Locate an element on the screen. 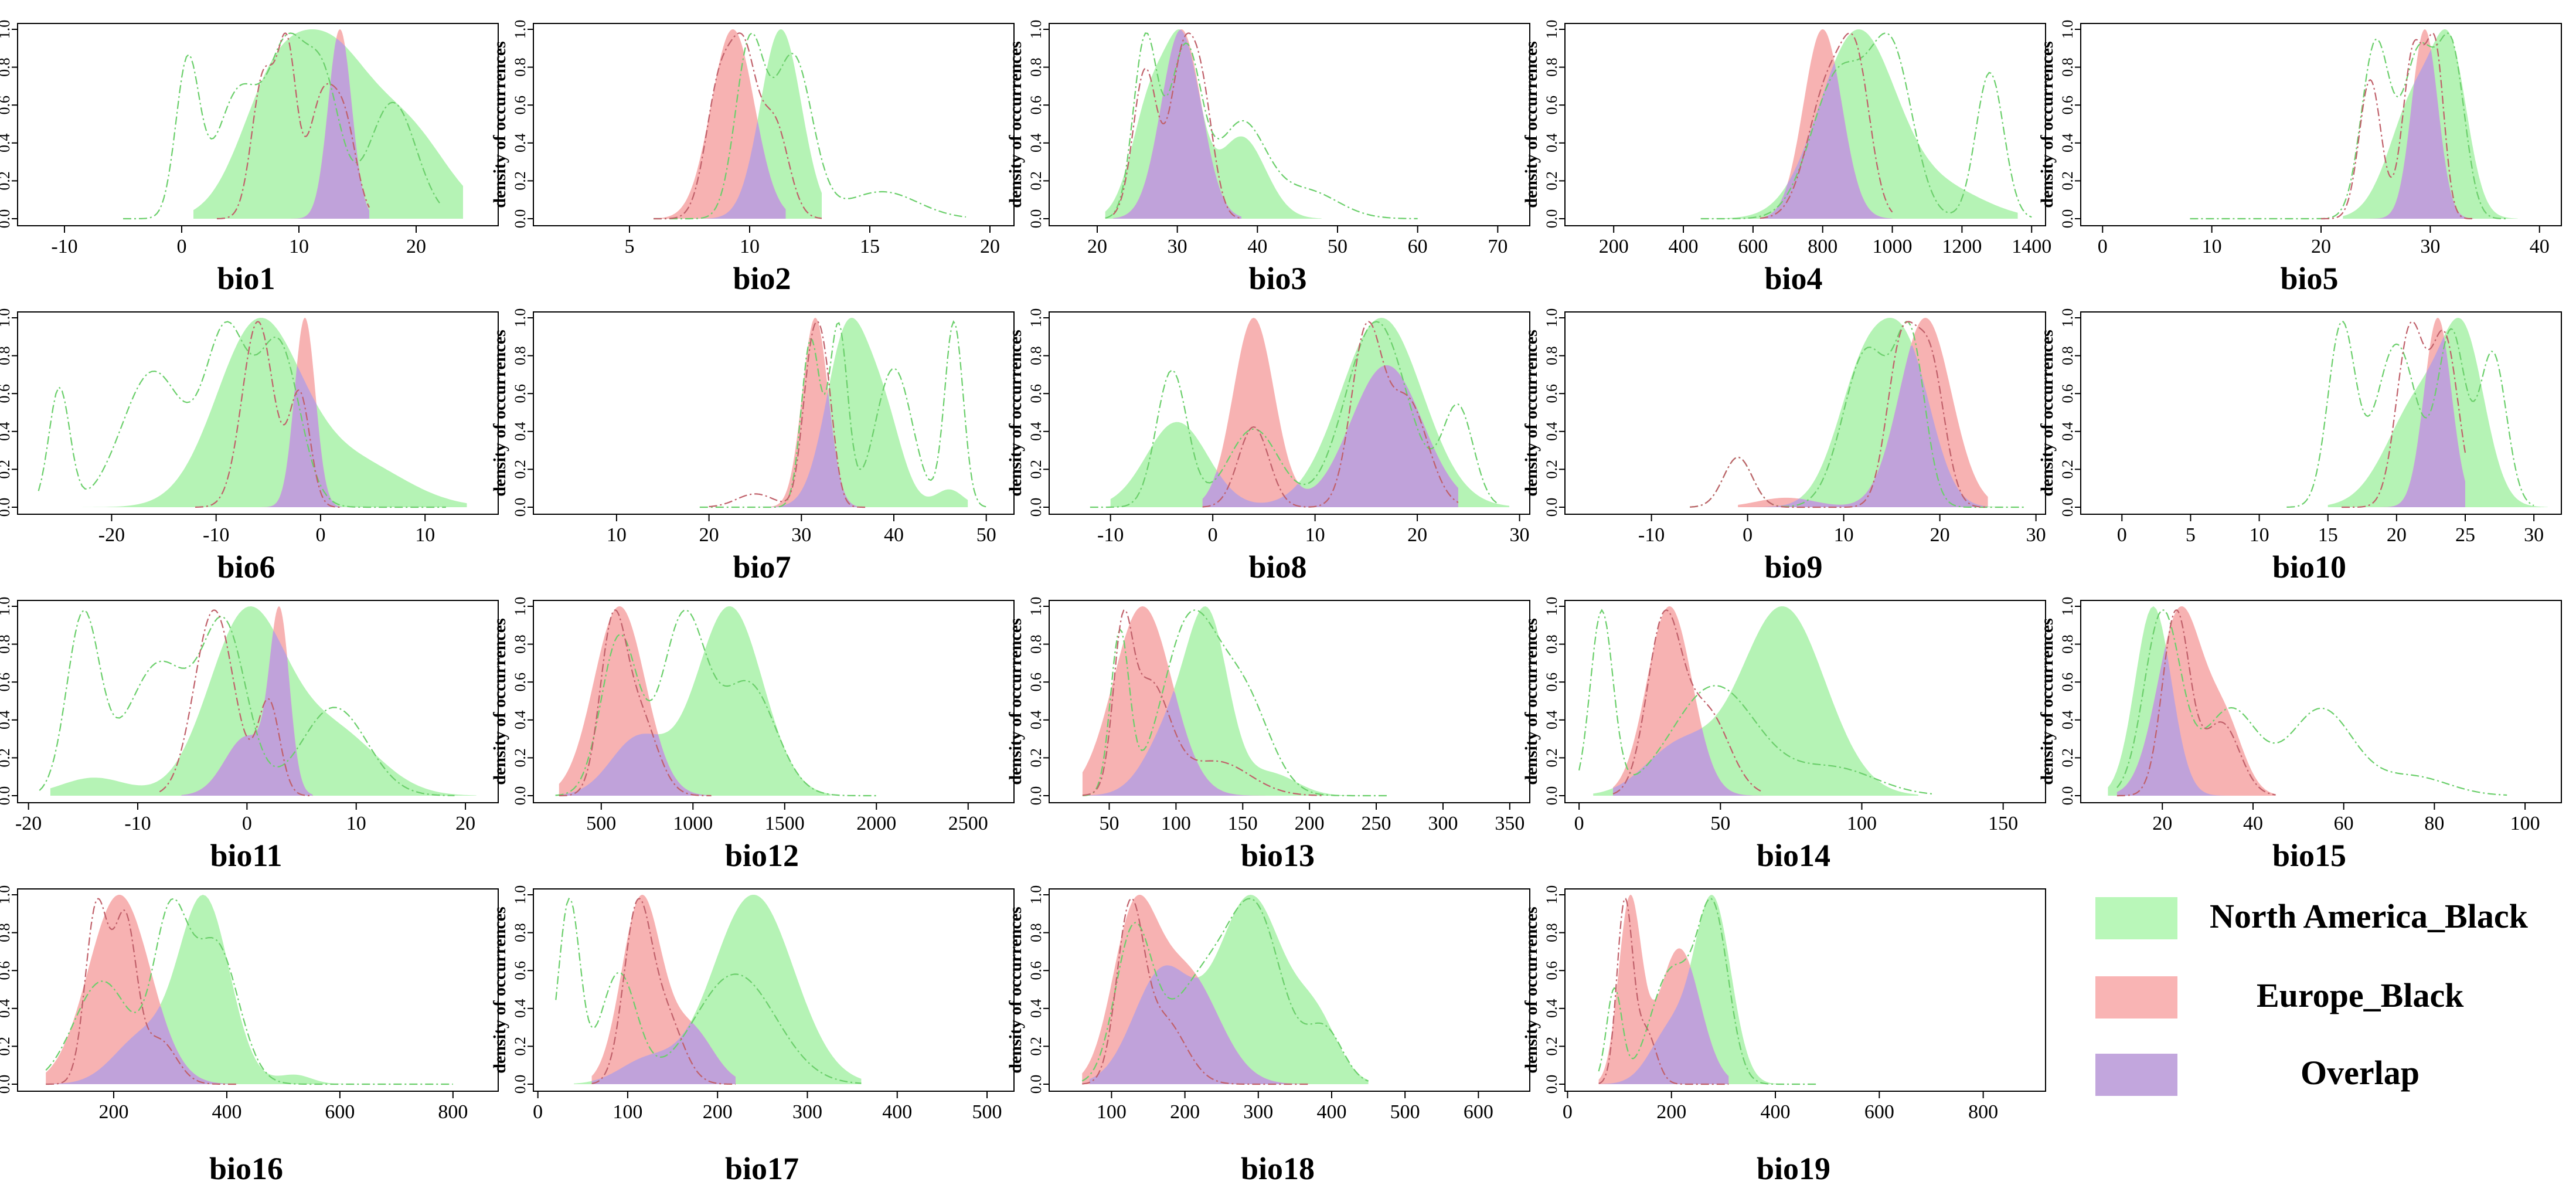 This screenshot has width=2576, height=1195. x-tick-label: 350 is located at coordinates (1509, 823).